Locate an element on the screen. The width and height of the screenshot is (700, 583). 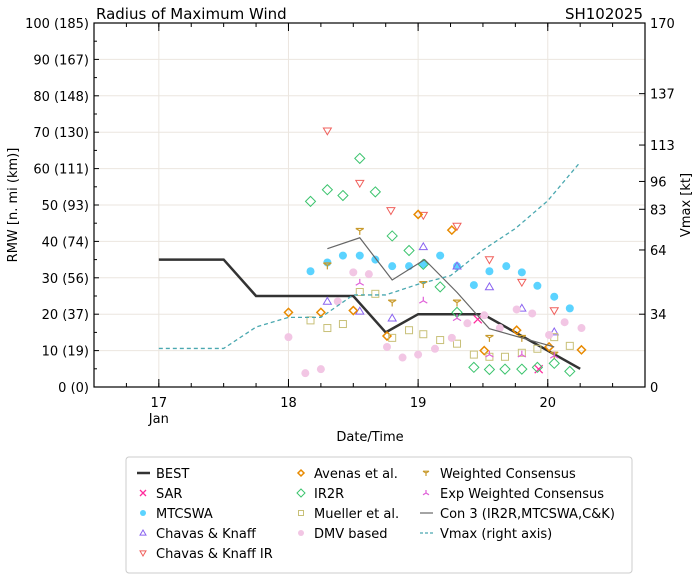
y-axis-right-label: Vmax [kt] is located at coordinates (686, 205).